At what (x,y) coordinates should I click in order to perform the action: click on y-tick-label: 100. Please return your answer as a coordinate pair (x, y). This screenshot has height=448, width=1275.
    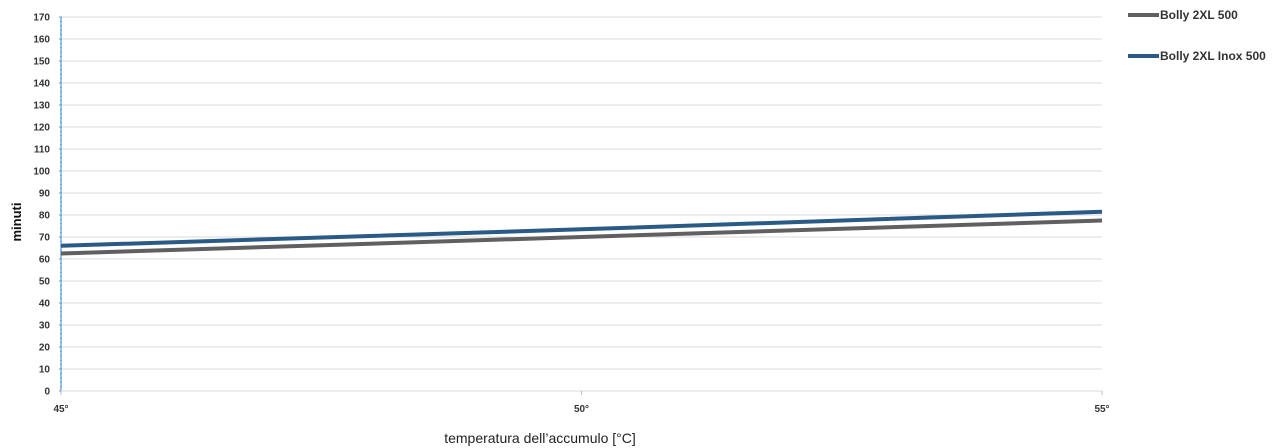
    Looking at the image, I should click on (41, 172).